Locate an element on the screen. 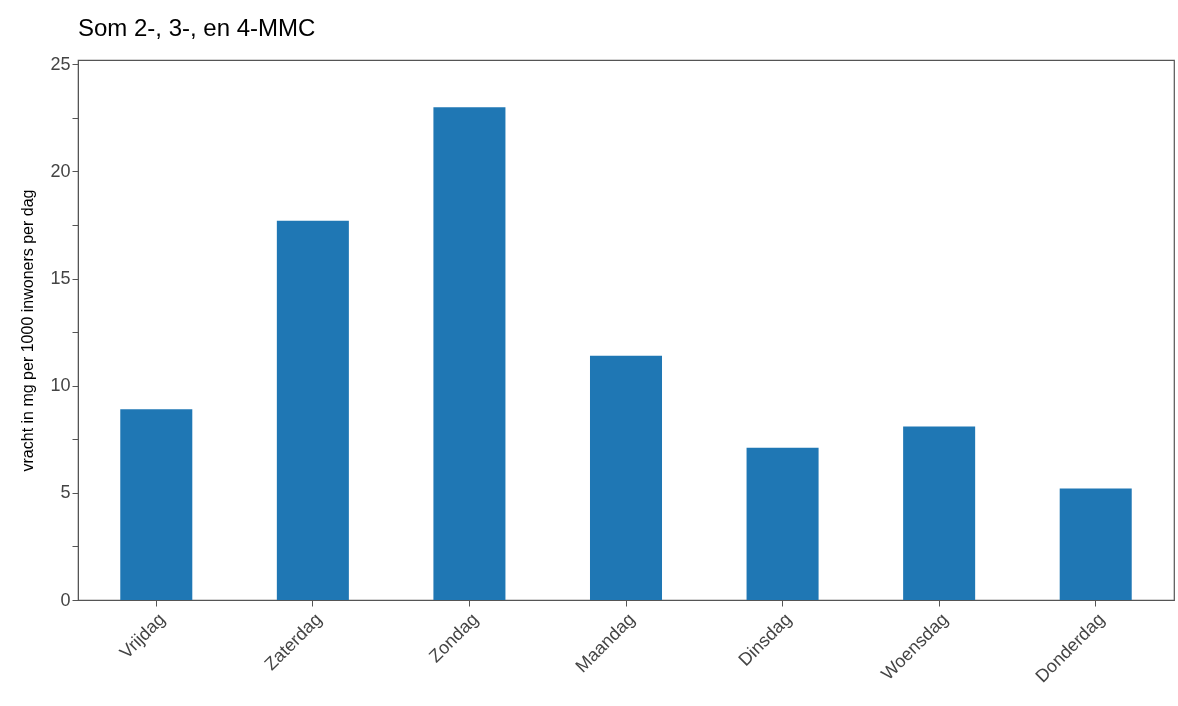  y-tick-label: 10 is located at coordinates (60, 385).